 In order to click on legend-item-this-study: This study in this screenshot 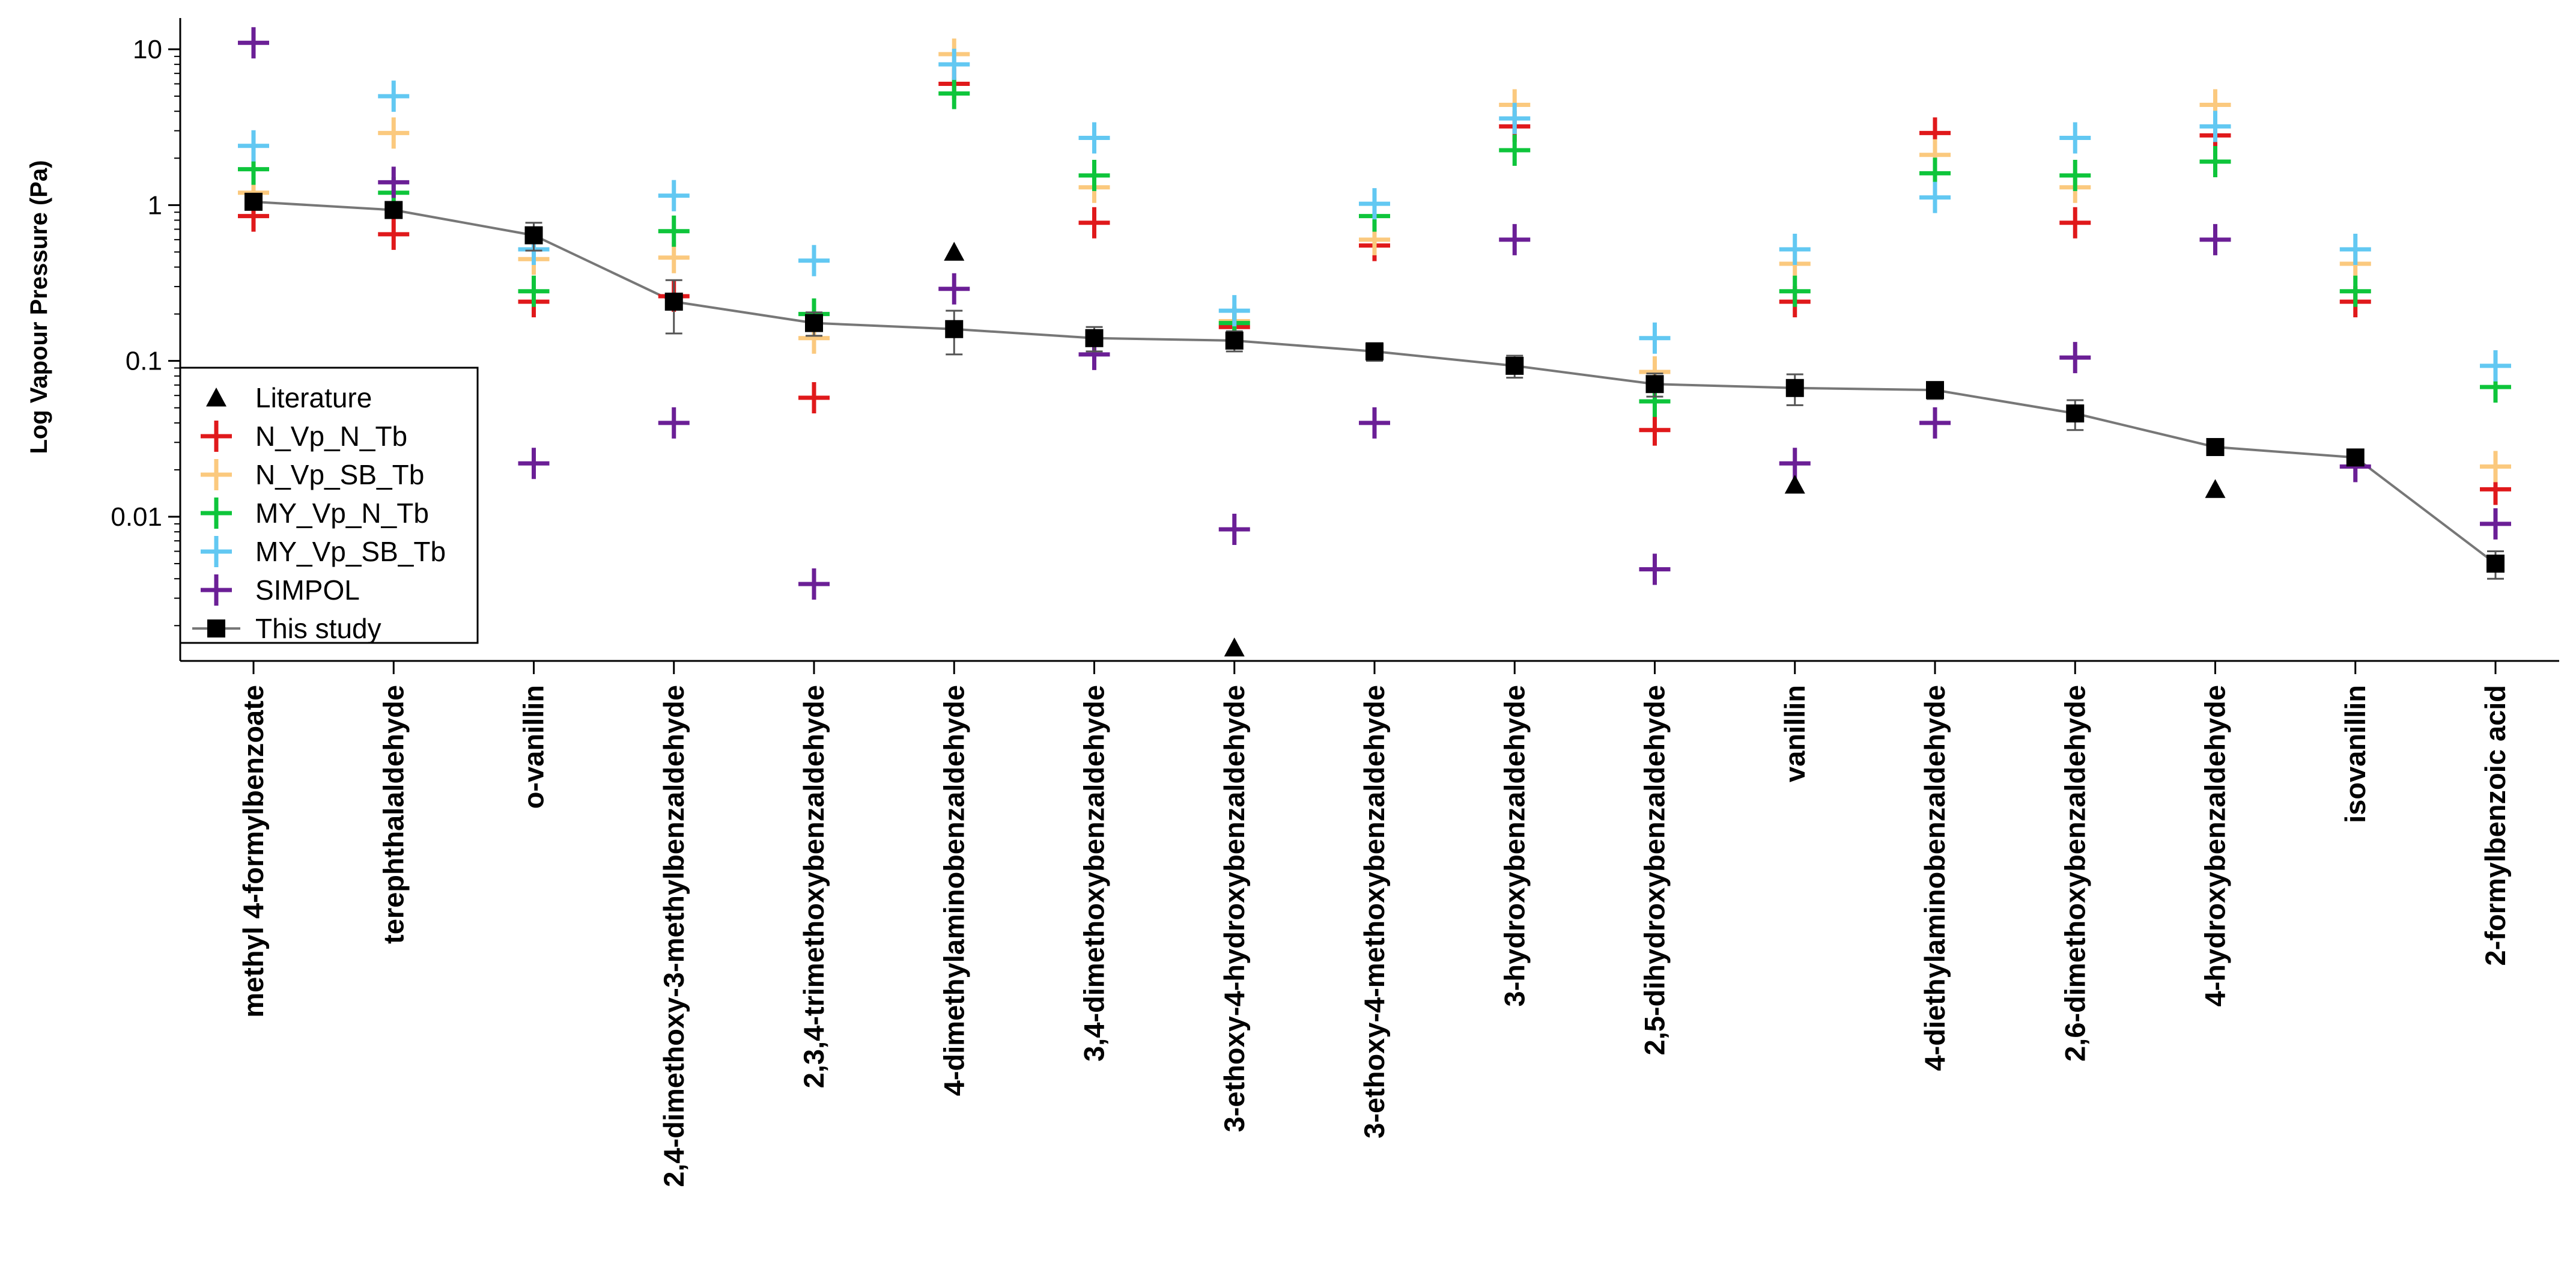, I will do `click(286, 628)`.